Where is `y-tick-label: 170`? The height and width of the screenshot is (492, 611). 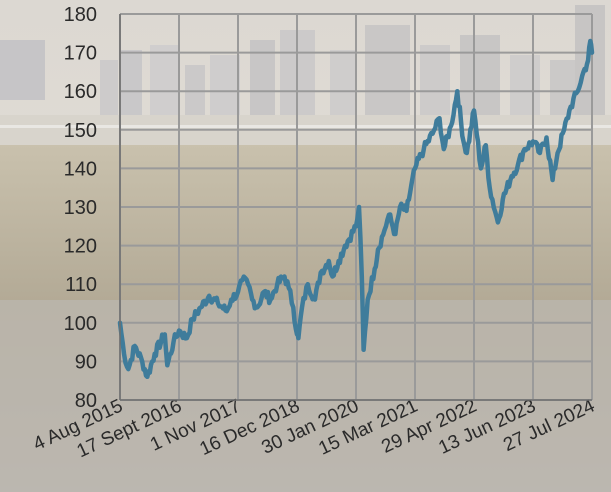
y-tick-label: 170 is located at coordinates (80, 54).